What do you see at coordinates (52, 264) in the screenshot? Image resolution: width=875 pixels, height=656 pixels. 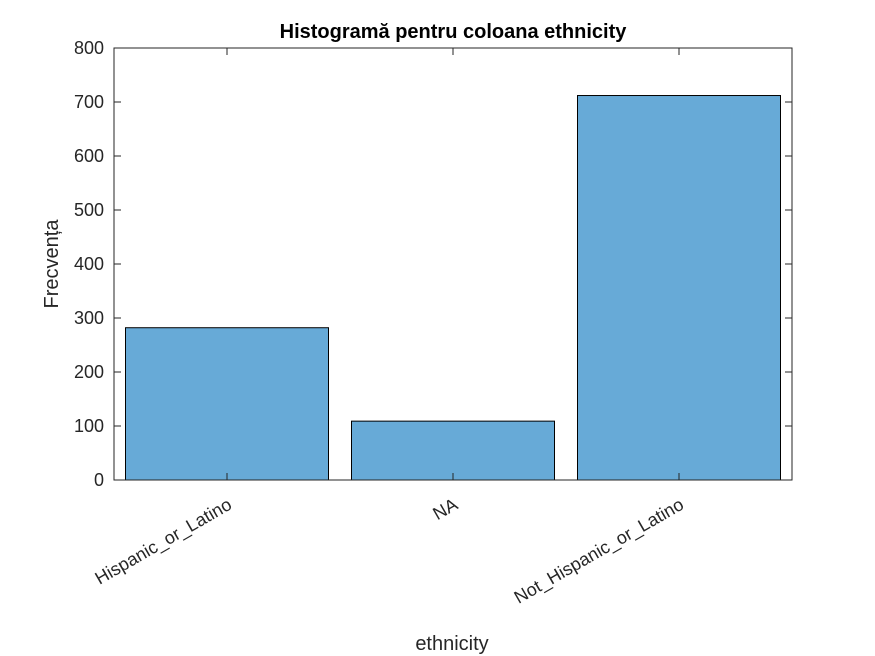 I see `y-axis-label: Frecvența` at bounding box center [52, 264].